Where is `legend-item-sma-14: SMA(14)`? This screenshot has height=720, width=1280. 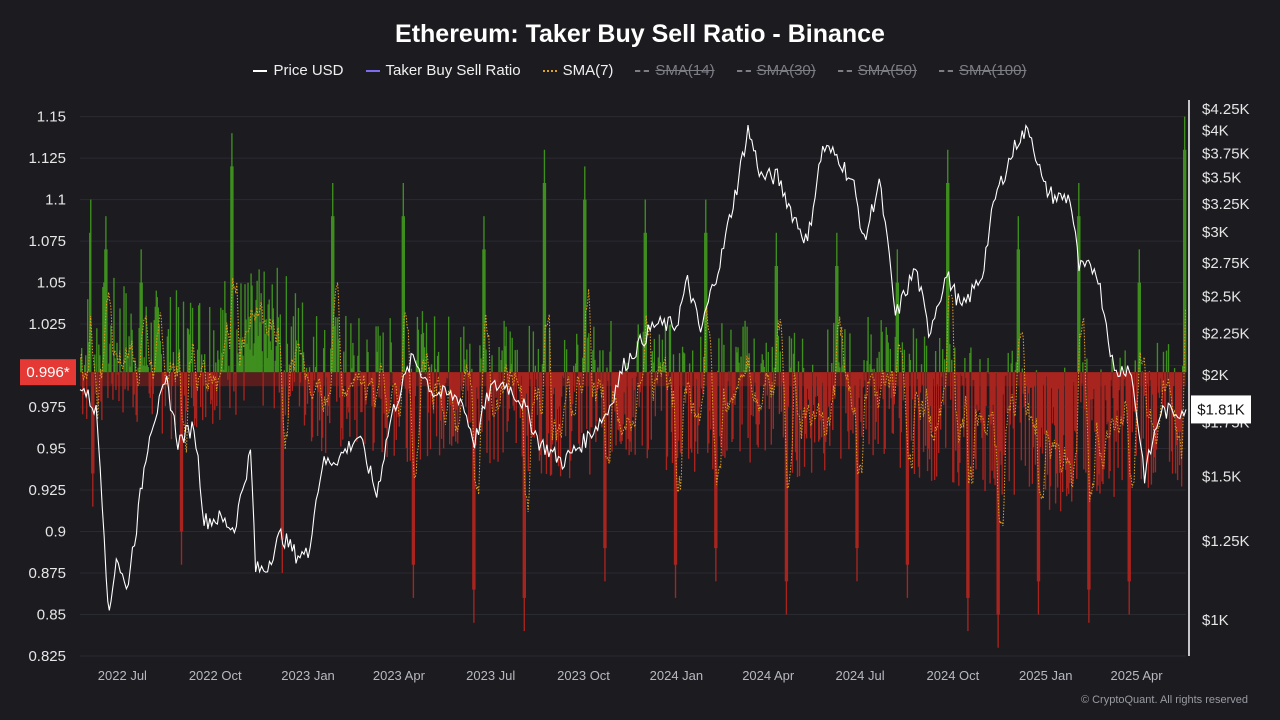
legend-item-sma-14: SMA(14) is located at coordinates (675, 70).